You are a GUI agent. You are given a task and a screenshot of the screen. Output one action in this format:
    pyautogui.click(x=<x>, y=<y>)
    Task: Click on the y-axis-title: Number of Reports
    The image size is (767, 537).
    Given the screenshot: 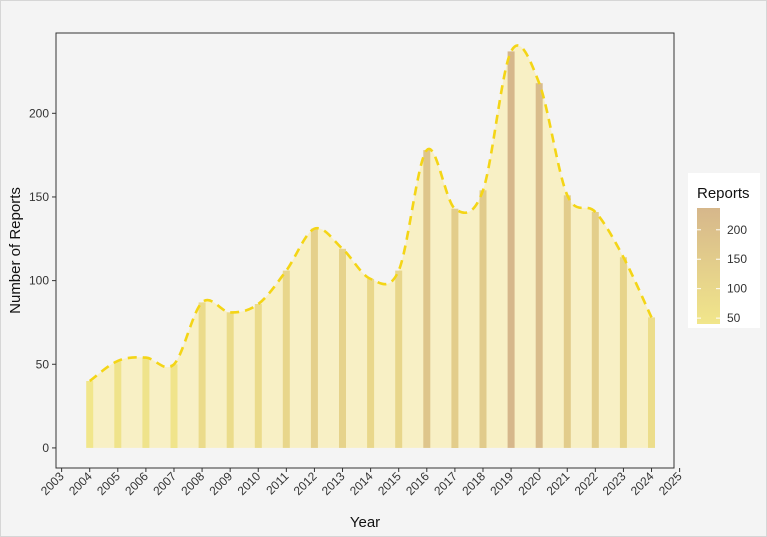 What is the action you would take?
    pyautogui.click(x=15, y=250)
    